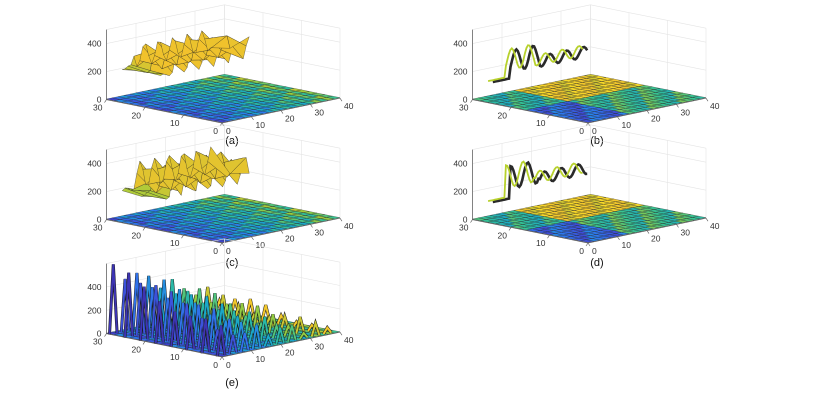 This screenshot has height=401, width=830. Describe the element at coordinates (232, 263) in the screenshot. I see `caption-c: (c)` at that location.